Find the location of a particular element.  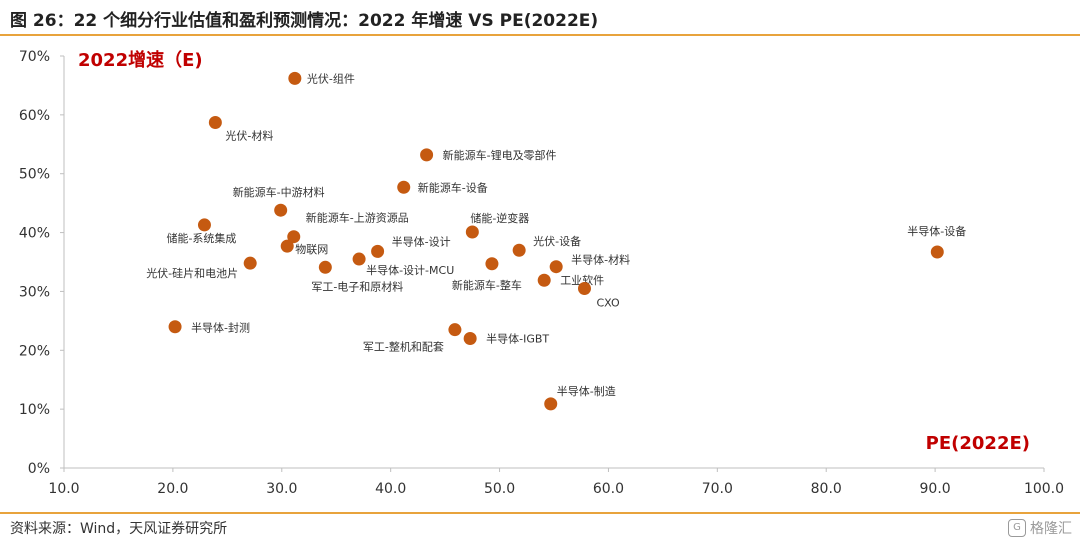

point-label: 新能源车-设备 is located at coordinates (453, 187).